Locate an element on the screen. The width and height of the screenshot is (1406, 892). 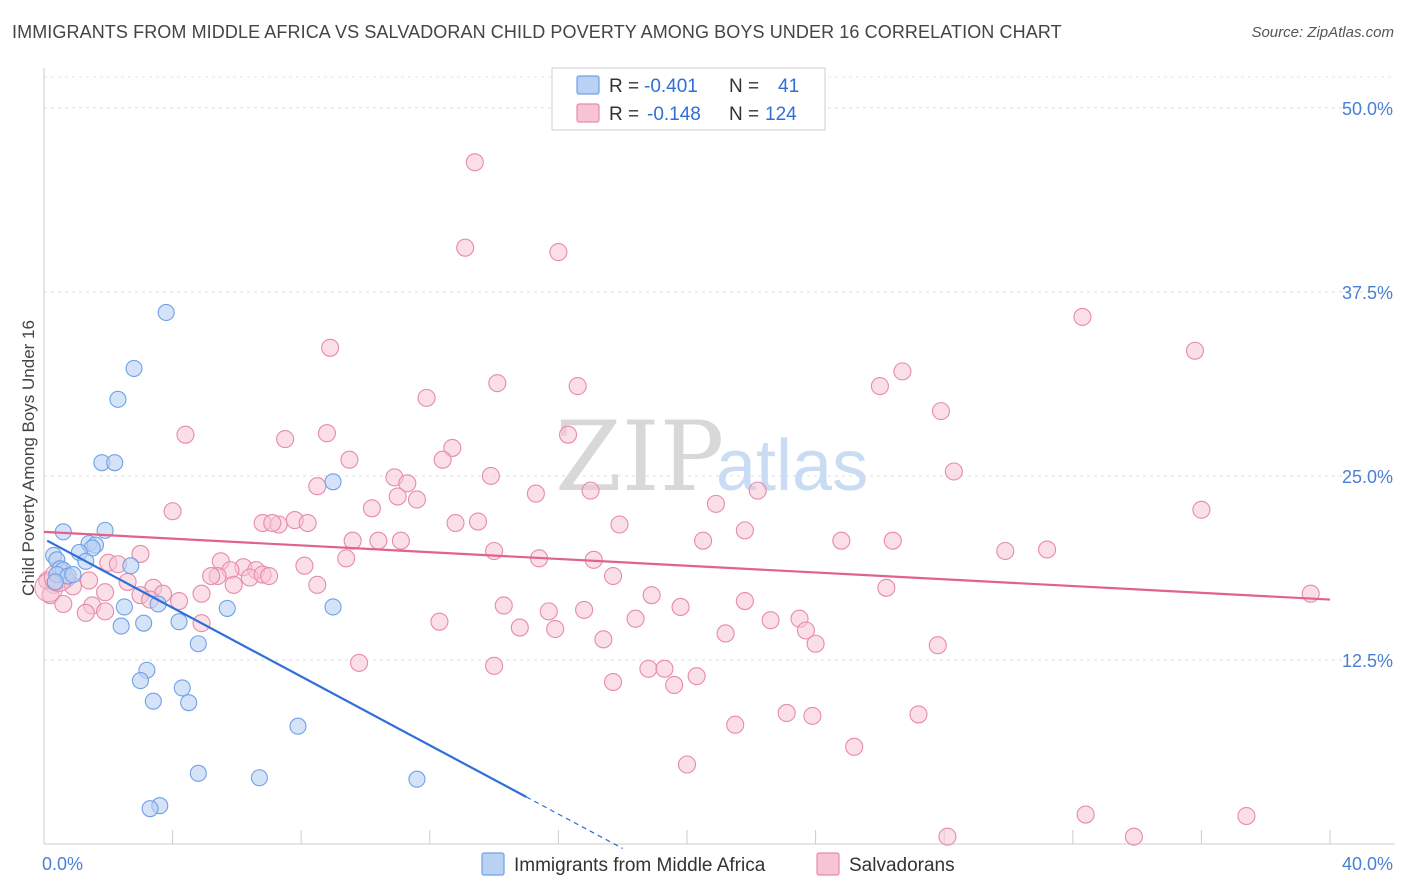
correlation-legend: R = -0.401 N = 41 R = -0.148 N = 124 is located at coordinates (688, 99).